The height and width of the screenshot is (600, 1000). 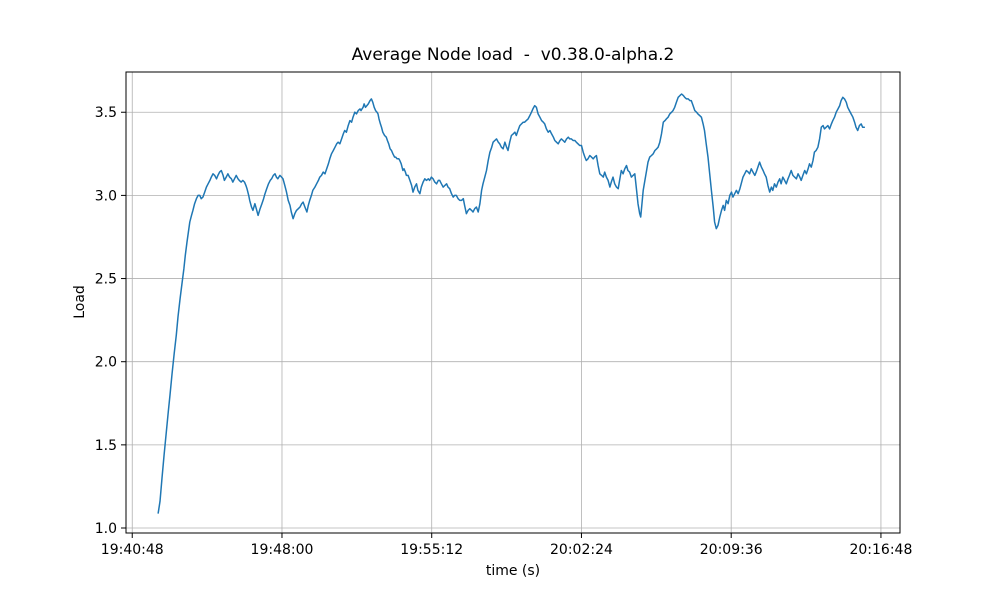 I want to click on y-tick-label: 2.0, so click(x=106, y=363).